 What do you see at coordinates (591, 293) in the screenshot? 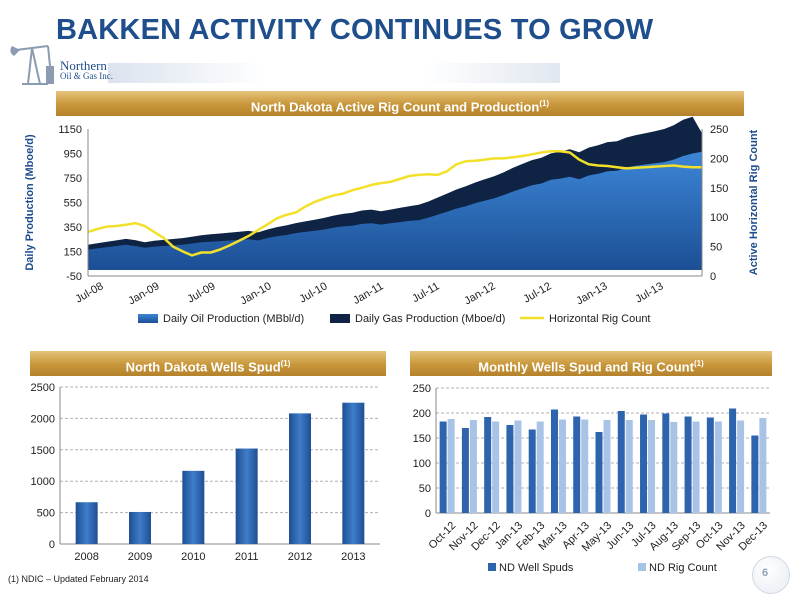
I see `chart1-x-tick-label: Jan-13` at bounding box center [591, 293].